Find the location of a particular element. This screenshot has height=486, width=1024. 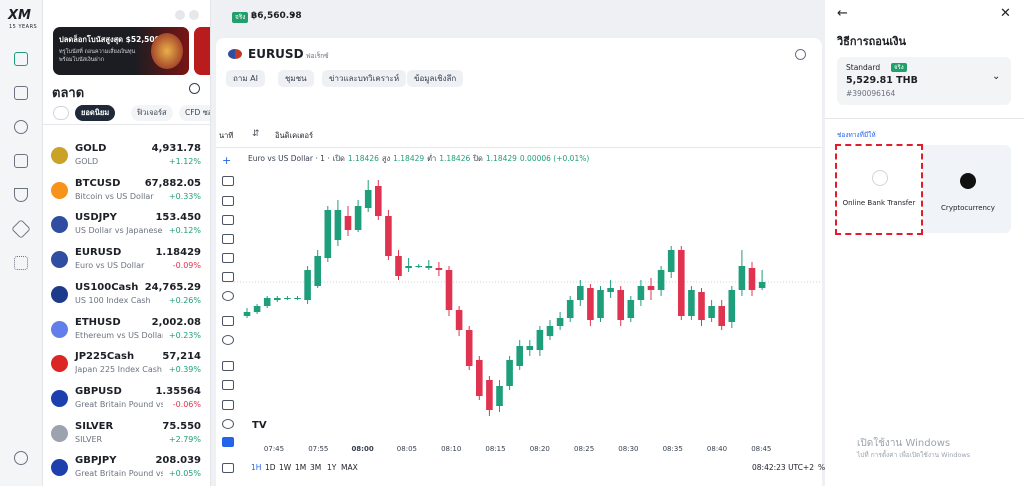

back-button: ← is located at coordinates (842, 13).